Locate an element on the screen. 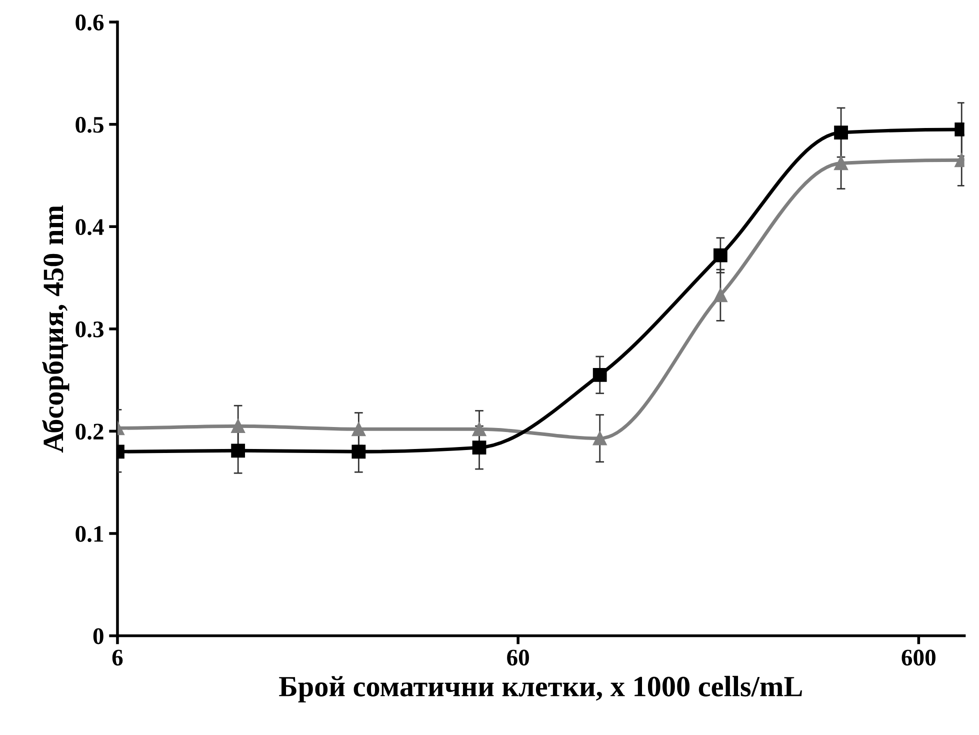 The width and height of the screenshot is (979, 735). y-tick-label: 0.2 is located at coordinates (90, 432).